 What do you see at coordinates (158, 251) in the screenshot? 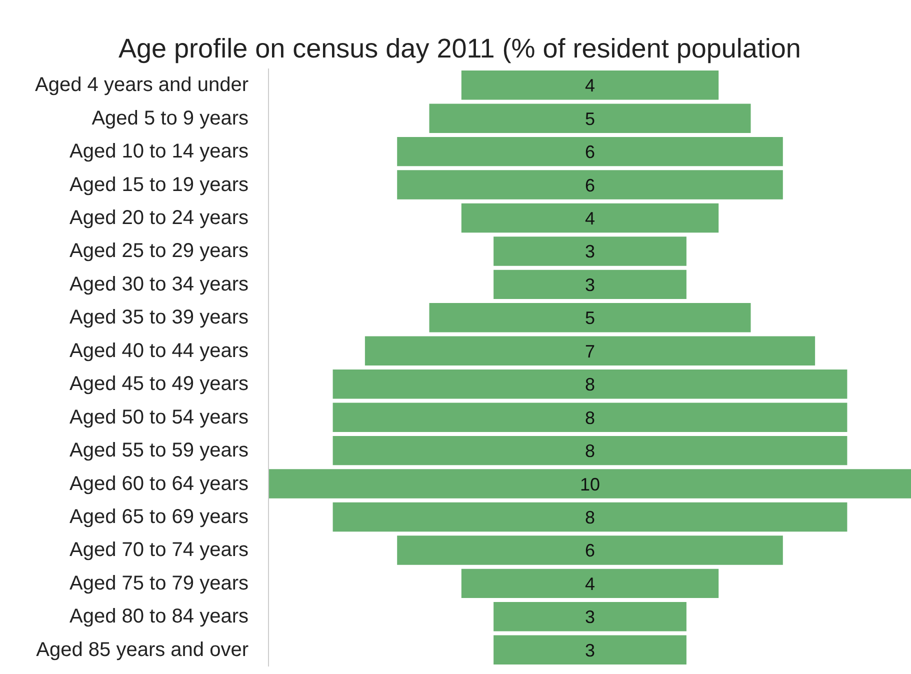
I see `category-label: Aged 25 to 29 years` at bounding box center [158, 251].